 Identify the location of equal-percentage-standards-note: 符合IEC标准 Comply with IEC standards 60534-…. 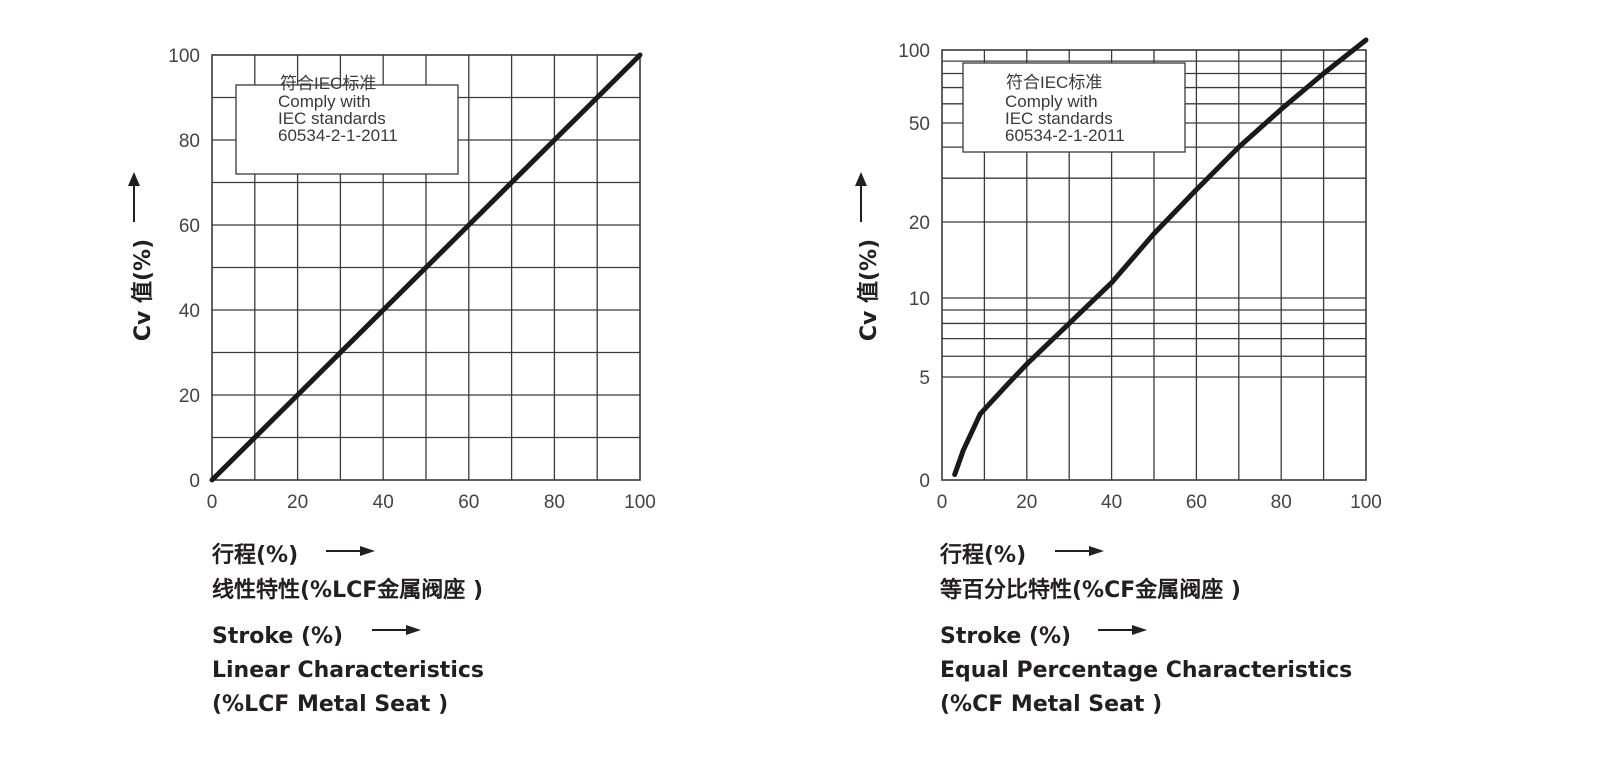
(1074, 107).